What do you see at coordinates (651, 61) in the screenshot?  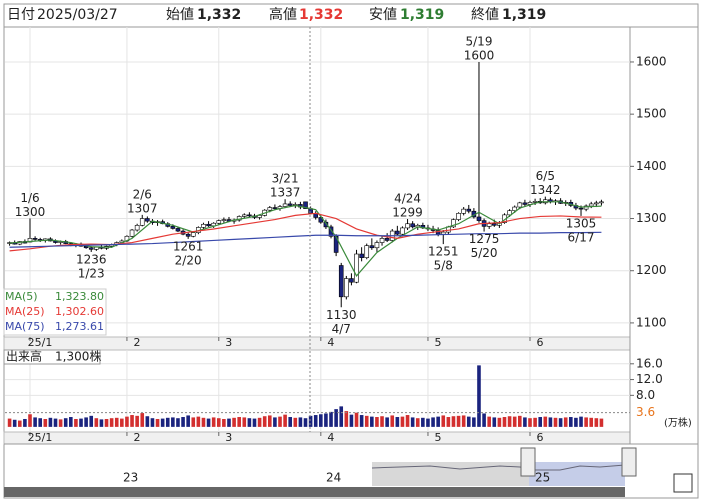 I see `y-tick-label: 1600` at bounding box center [651, 61].